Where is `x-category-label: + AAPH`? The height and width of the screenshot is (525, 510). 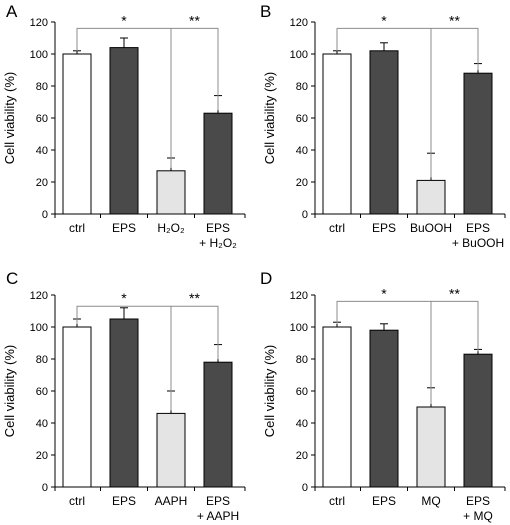
x-category-label: + AAPH is located at coordinates (218, 516).